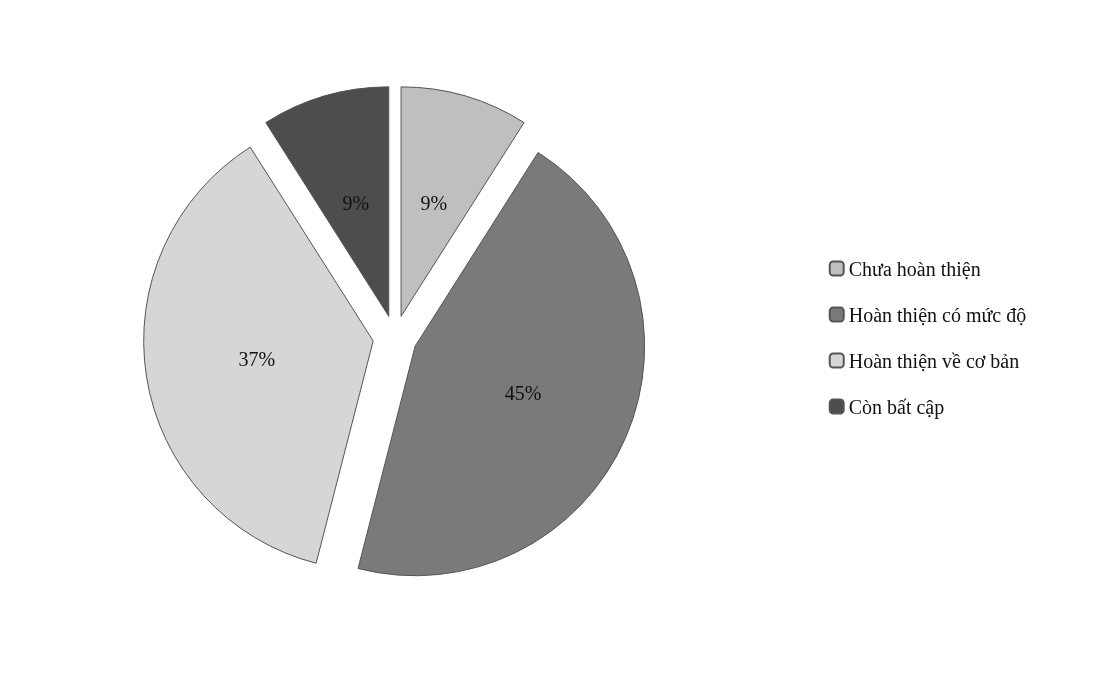 Image resolution: width=1097 pixels, height=675 pixels. I want to click on legend-label: Chưa hoàn thiện, so click(914, 268).